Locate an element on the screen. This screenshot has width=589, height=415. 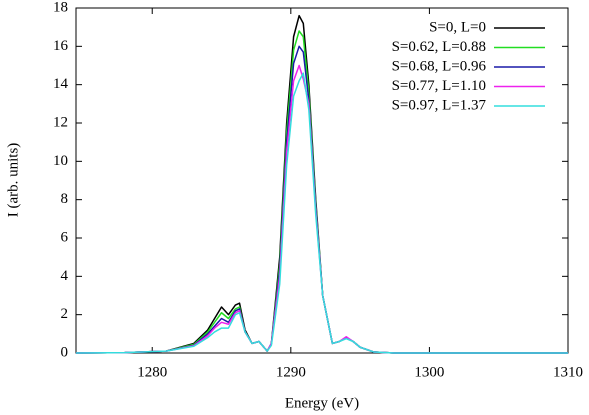
x-tick-label: 1300 is located at coordinates (429, 372).